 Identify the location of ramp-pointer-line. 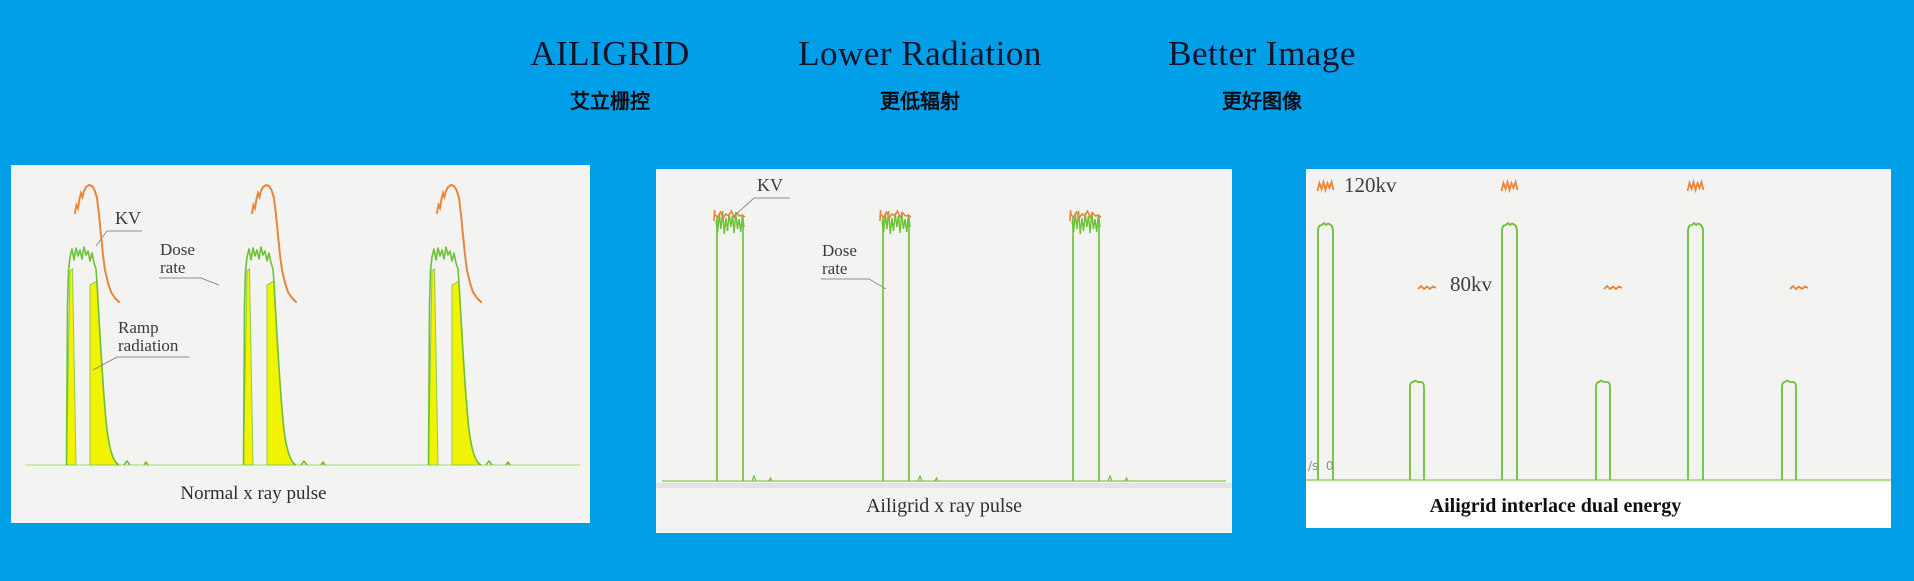
(140, 363).